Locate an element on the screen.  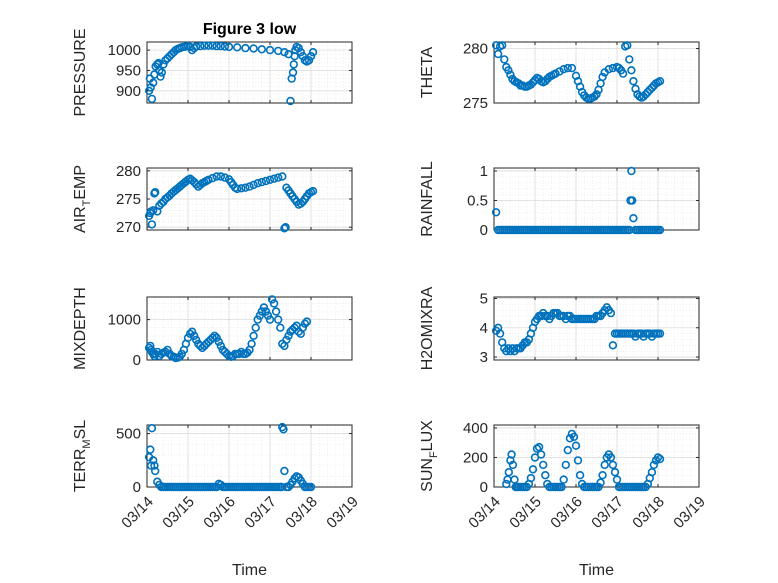
data-series is located at coordinates (230, 457).